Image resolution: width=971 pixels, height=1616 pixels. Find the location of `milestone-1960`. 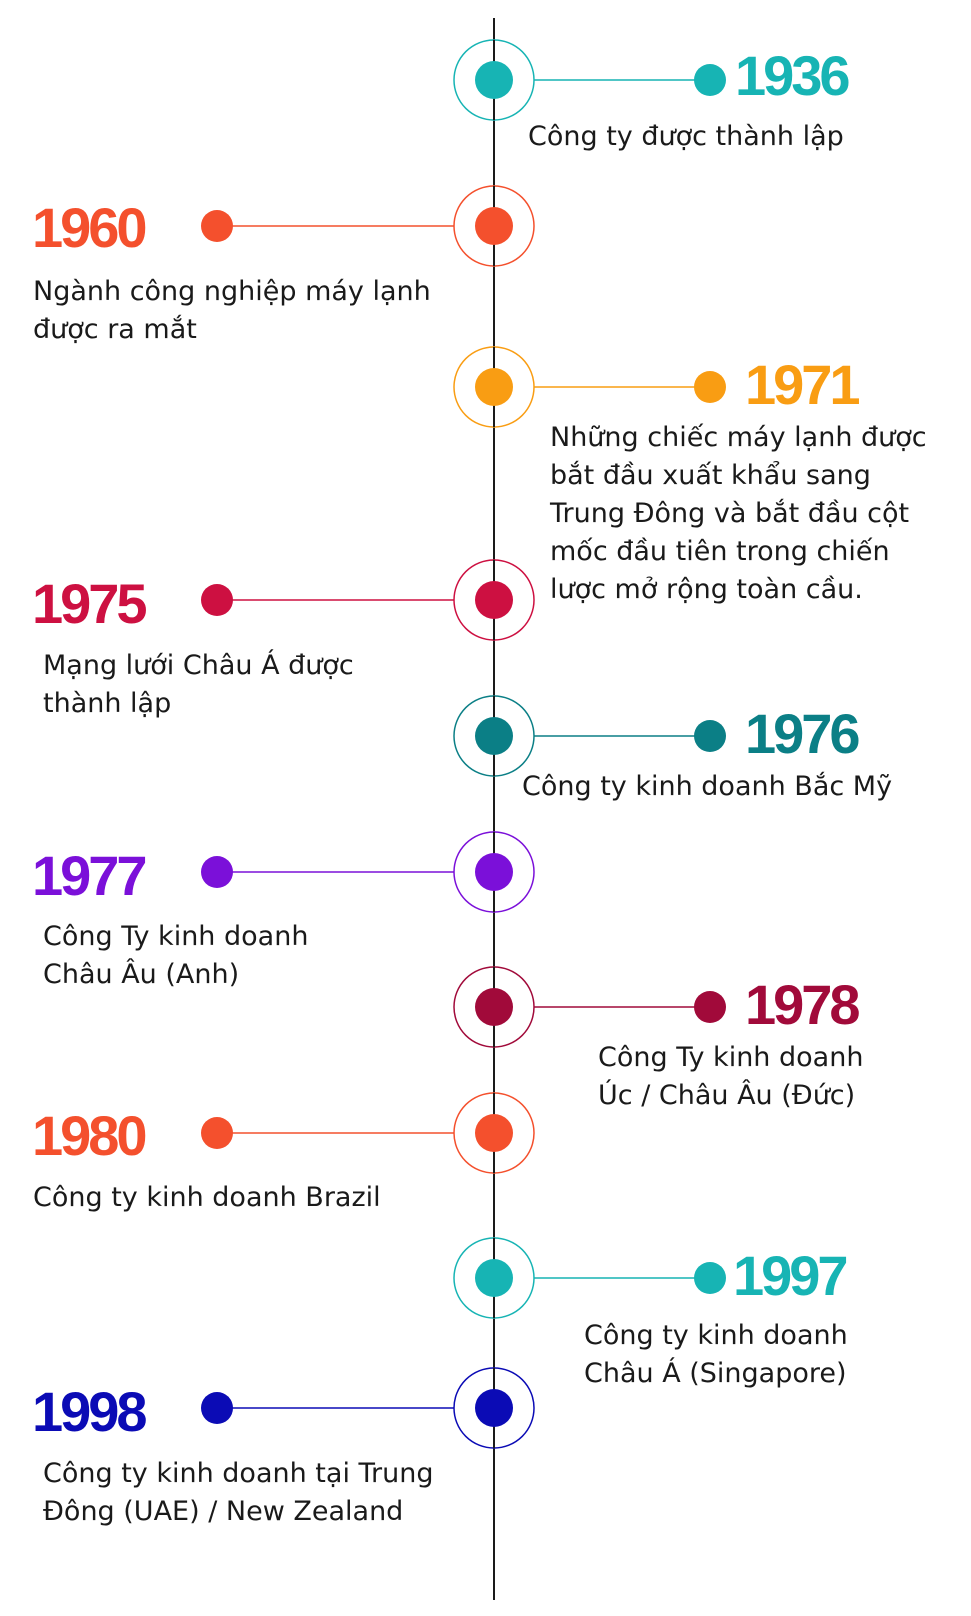

milestone-1960 is located at coordinates (368, 226).